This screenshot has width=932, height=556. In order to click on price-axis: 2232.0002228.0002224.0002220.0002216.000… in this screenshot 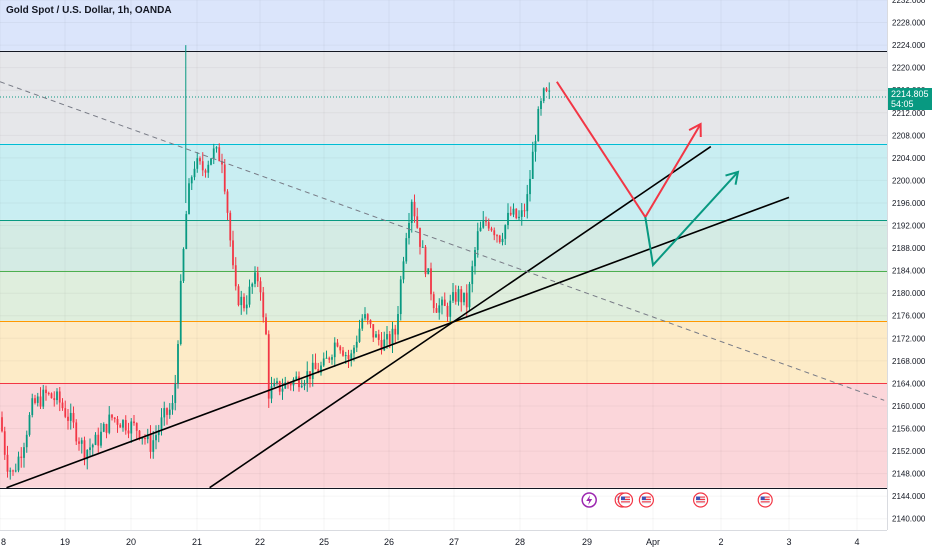, I will do `click(909, 265)`.